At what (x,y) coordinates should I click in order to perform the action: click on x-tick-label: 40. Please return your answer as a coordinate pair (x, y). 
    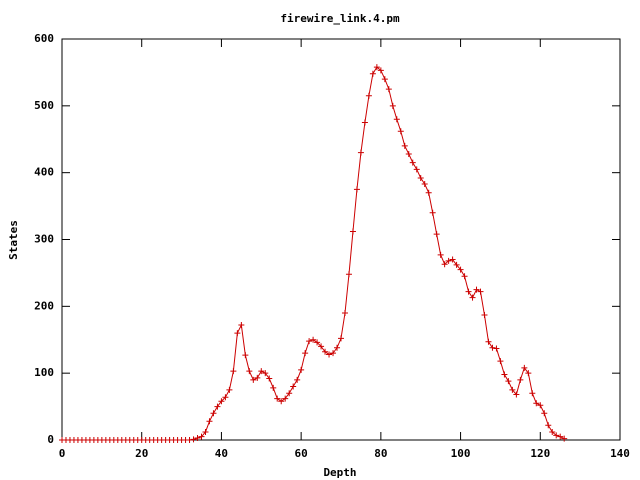
    Looking at the image, I should click on (221, 453).